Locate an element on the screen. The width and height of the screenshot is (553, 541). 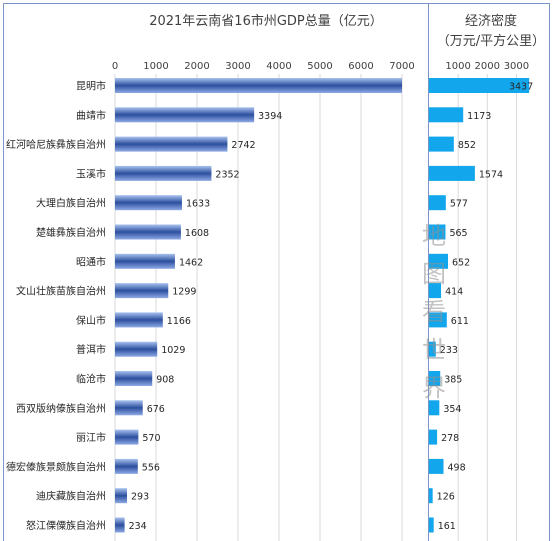
gdp-data-label: 1633 is located at coordinates (198, 204).